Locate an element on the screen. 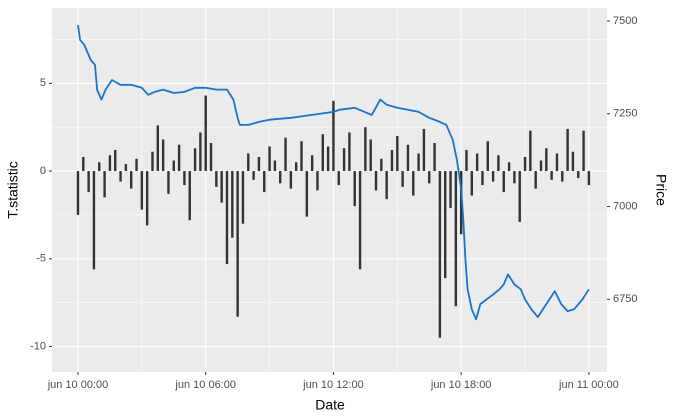 Image resolution: width=676 pixels, height=418 pixels. y-tick-label: -10 is located at coordinates (38, 346).